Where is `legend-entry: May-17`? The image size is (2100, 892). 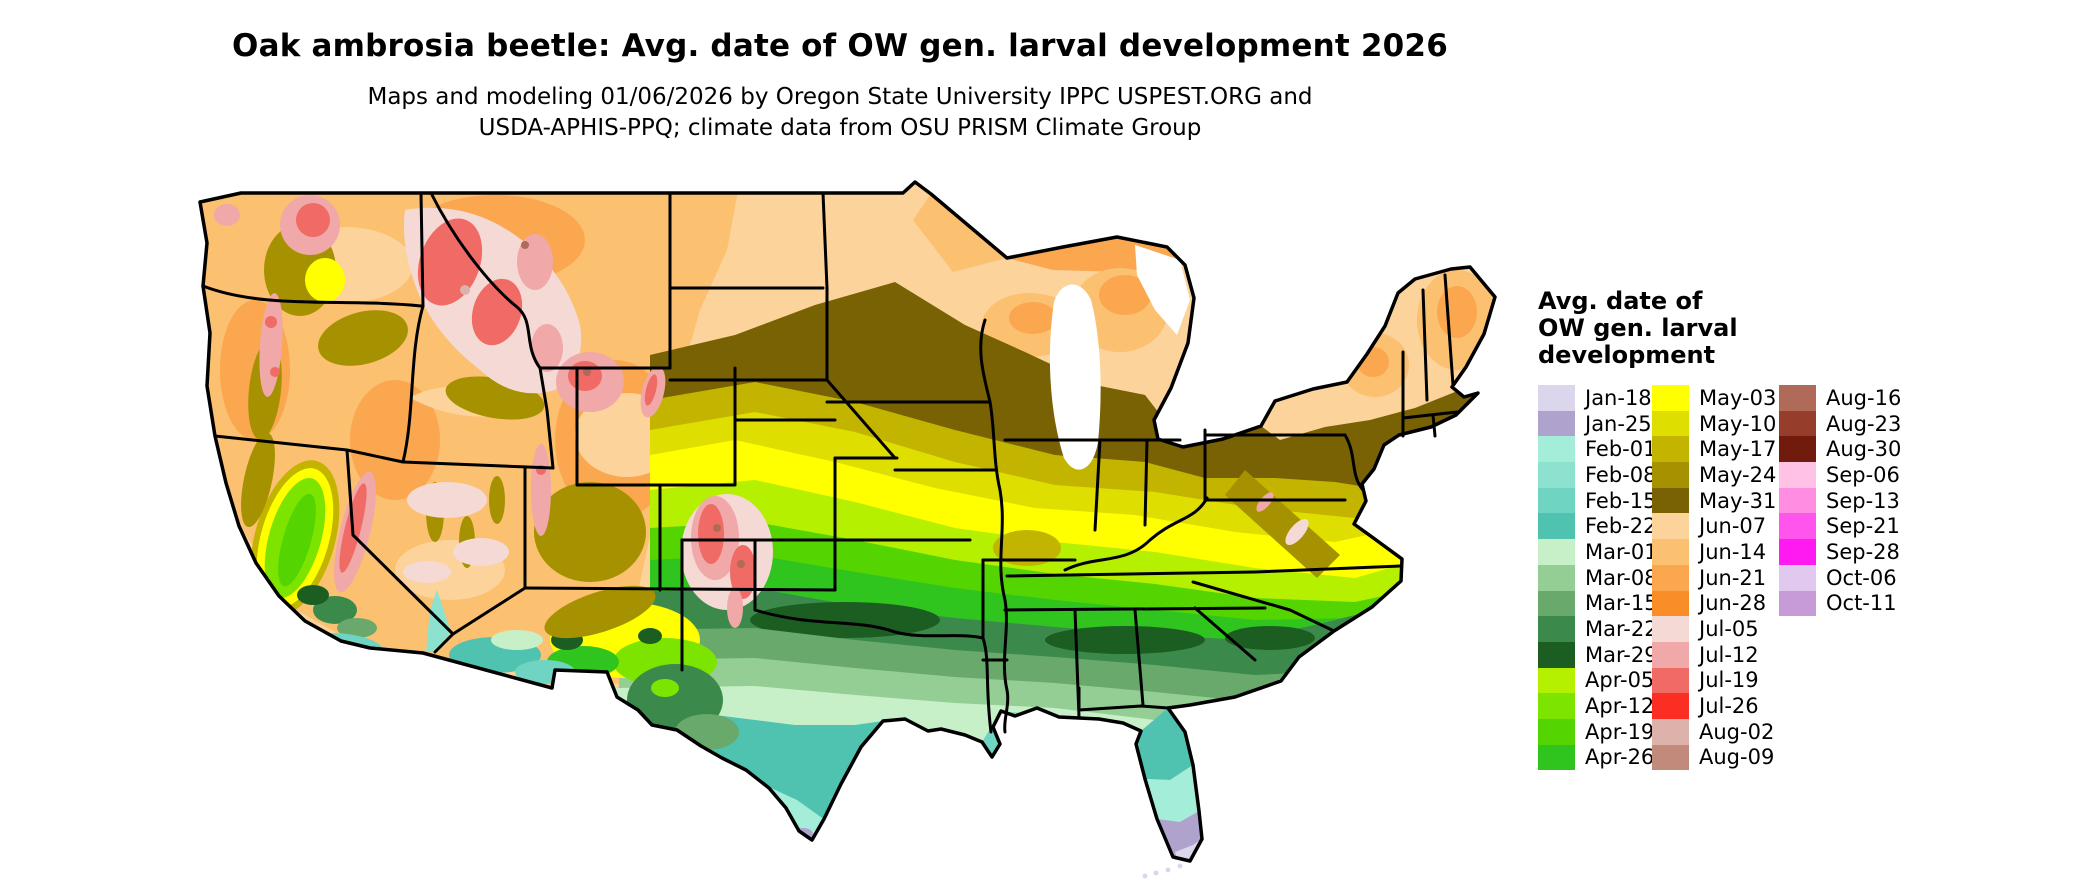
legend-entry: May-17 is located at coordinates (1715, 449).